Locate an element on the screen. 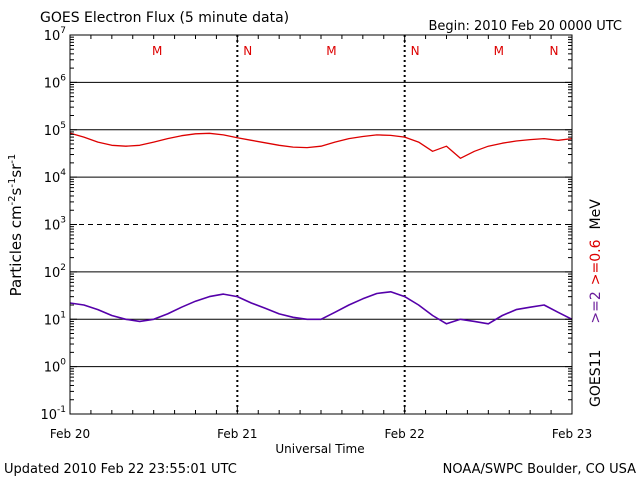 This screenshot has width=640, height=480. begin-time: Begin: 2010 Feb 20 0000 UTC is located at coordinates (525, 26).